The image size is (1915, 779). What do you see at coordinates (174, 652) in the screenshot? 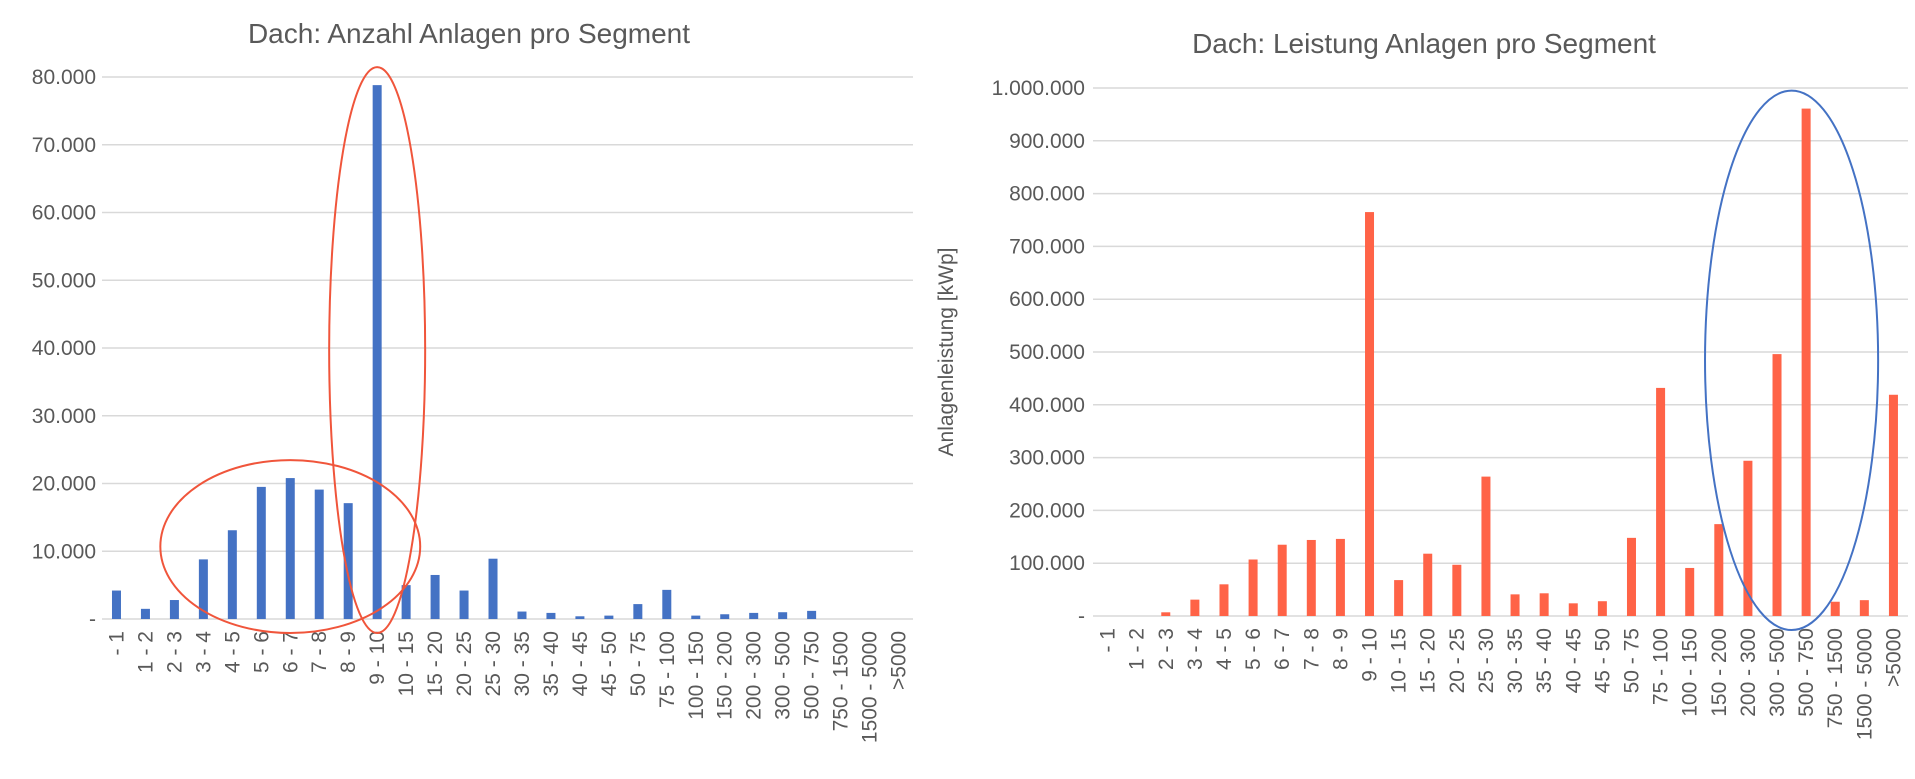
I see `x-tick-label: 2 - 3` at bounding box center [174, 652].